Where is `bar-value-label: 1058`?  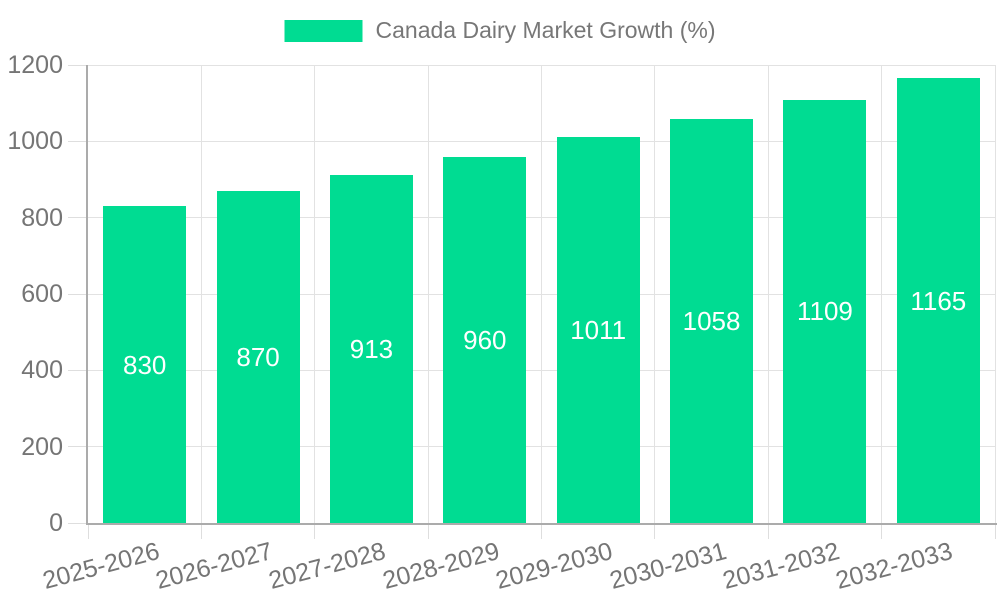 bar-value-label: 1058 is located at coordinates (711, 321).